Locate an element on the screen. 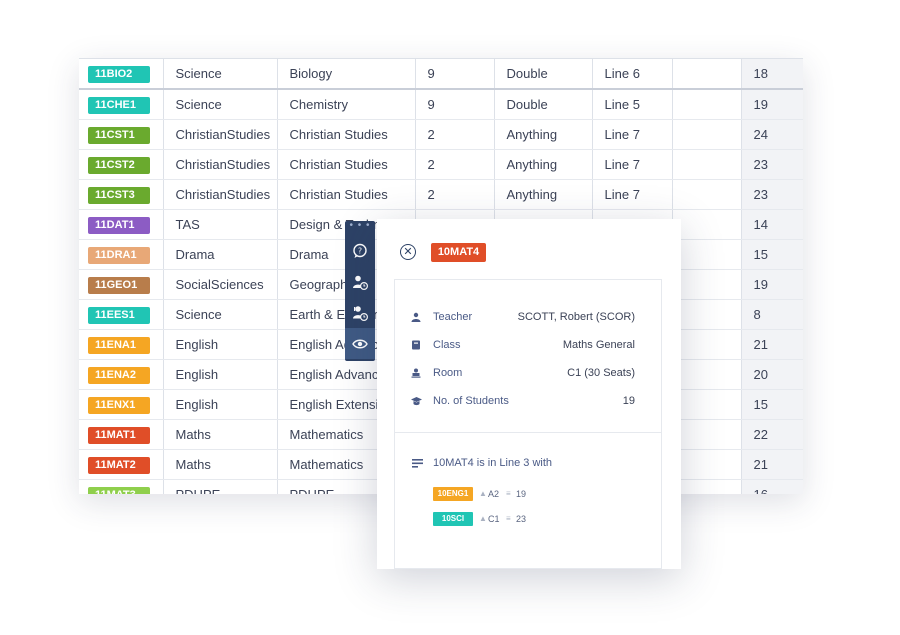  person-clock-alt-icon is located at coordinates (360, 313).